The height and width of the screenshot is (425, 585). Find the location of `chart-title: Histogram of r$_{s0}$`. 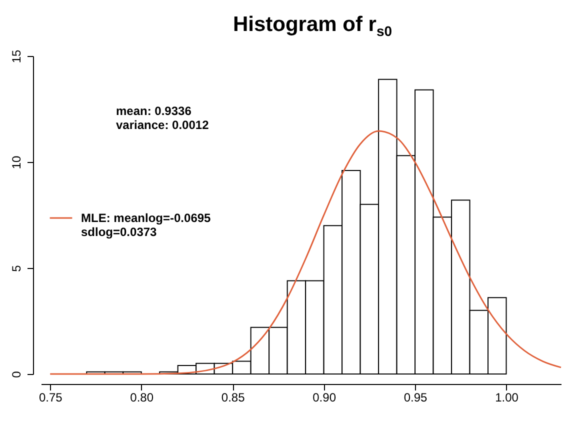

chart-title: Histogram of r$_{s0}$ is located at coordinates (313, 27).